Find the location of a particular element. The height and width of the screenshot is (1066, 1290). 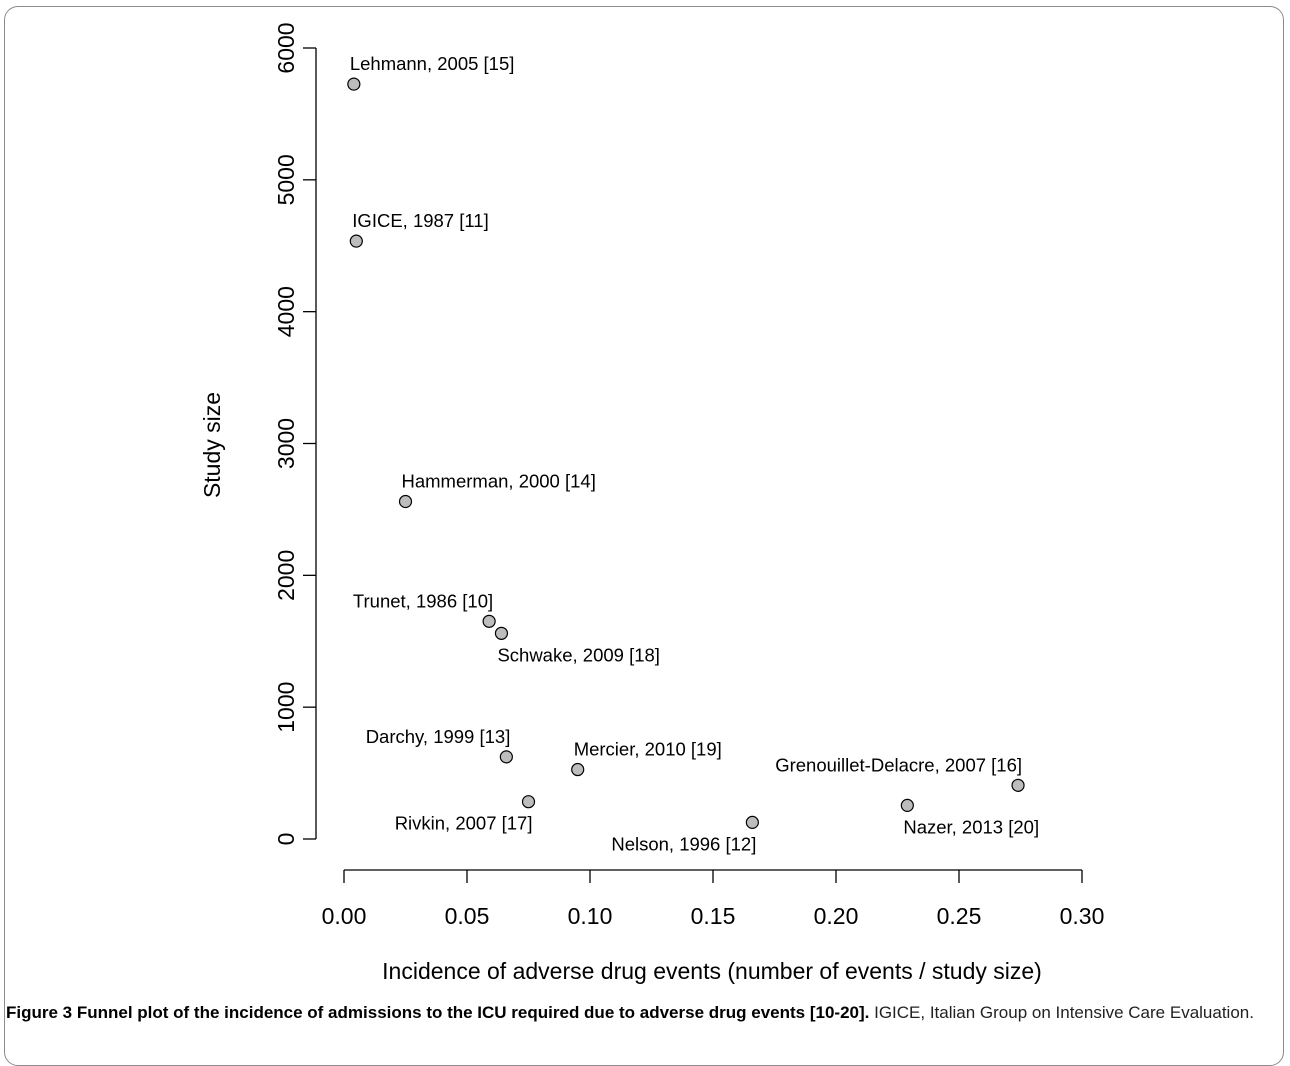

y-tick-label: 5000 is located at coordinates (286, 179).